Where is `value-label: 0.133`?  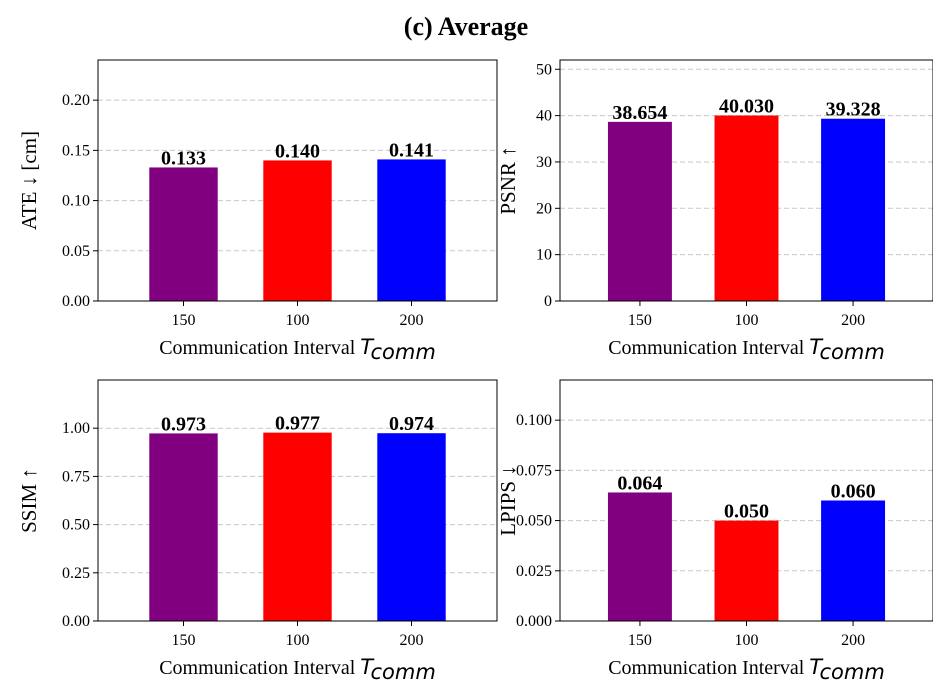 value-label: 0.133 is located at coordinates (183, 158).